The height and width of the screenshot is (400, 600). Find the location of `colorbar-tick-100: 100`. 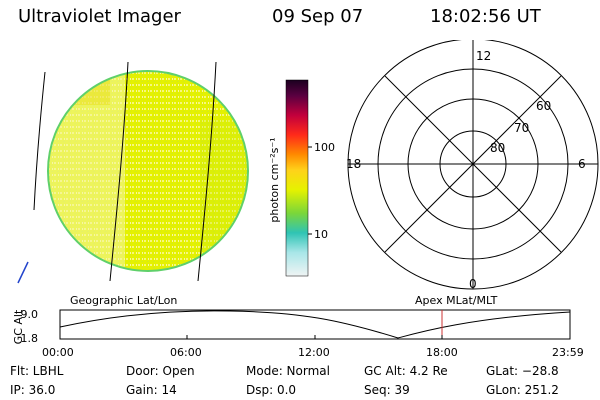

colorbar-tick-100: 100 is located at coordinates (324, 147).